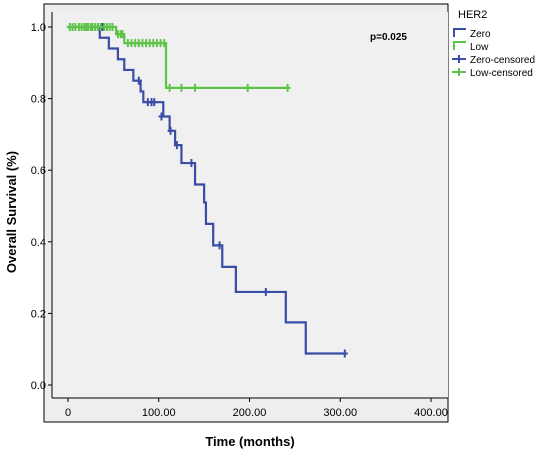 This screenshot has height=457, width=550. I want to click on y-tick-label: 0.6, so click(38, 171).